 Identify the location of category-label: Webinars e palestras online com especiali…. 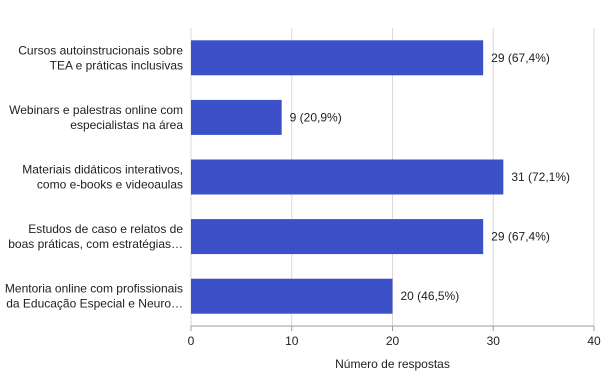
(96, 117).